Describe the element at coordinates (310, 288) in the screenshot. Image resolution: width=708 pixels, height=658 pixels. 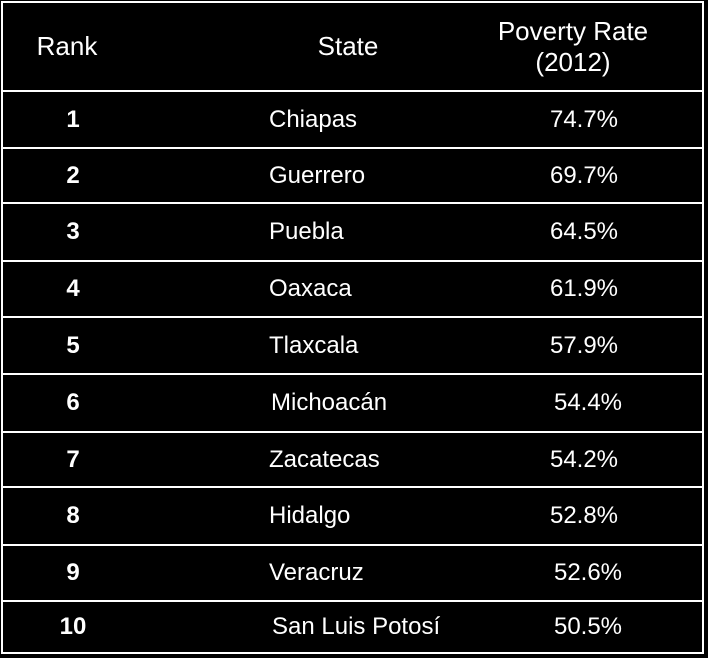
I see `state-cell: Oaxaca` at that location.